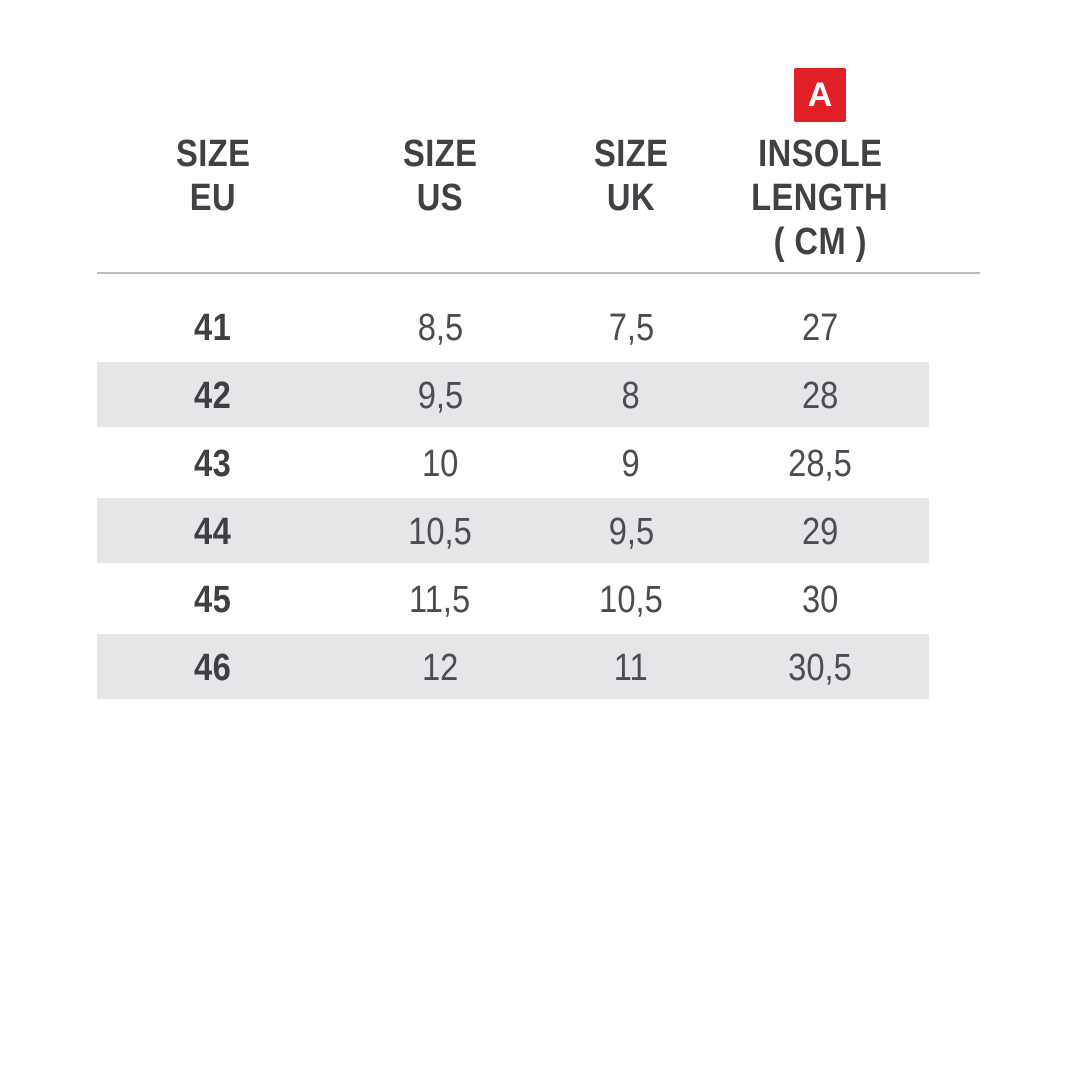 Image resolution: width=1076 pixels, height=1076 pixels. What do you see at coordinates (213, 532) in the screenshot?
I see `cell-size-eu: 44` at bounding box center [213, 532].